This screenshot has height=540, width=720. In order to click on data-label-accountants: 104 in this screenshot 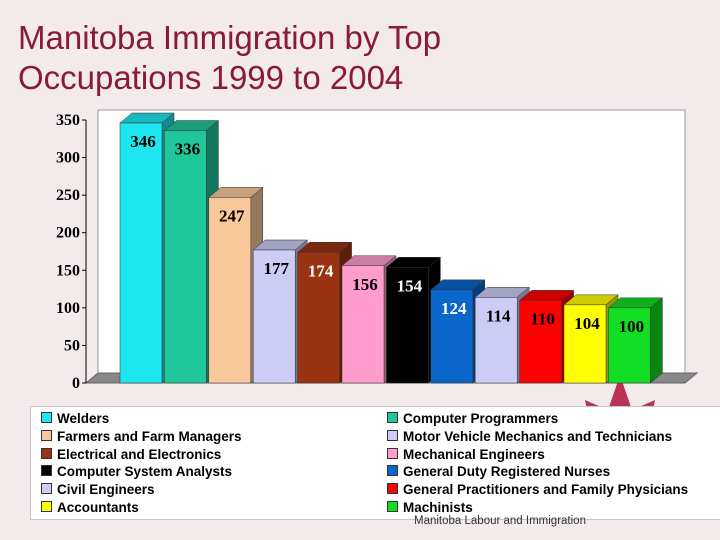, I will do `click(587, 323)`.